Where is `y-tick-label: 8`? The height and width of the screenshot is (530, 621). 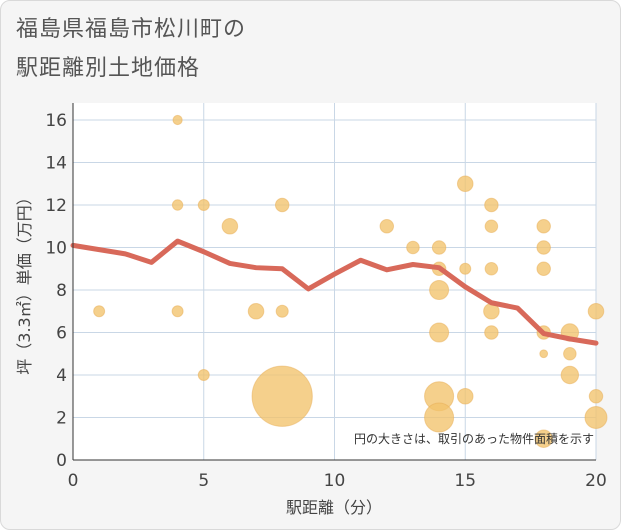 y-tick-label: 8 is located at coordinates (61, 291).